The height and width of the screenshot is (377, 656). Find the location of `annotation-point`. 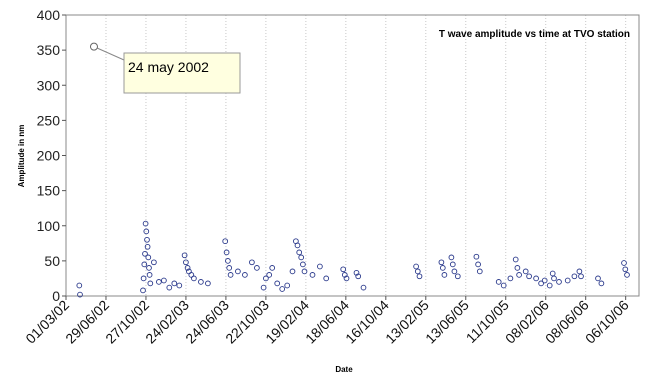

annotation-point is located at coordinates (93, 46).